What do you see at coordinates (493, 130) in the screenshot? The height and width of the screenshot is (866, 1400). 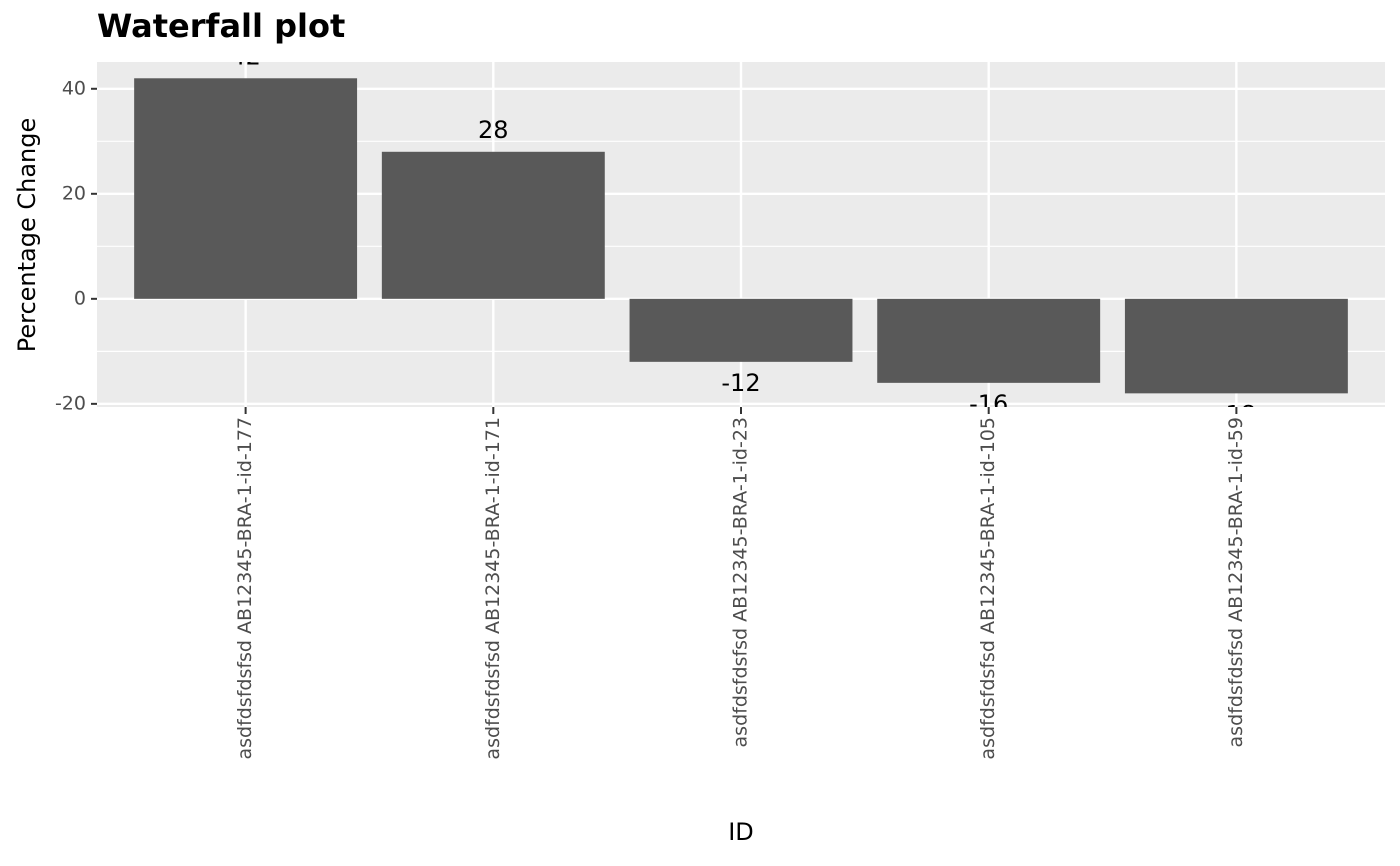 I see `value-label: 28` at bounding box center [493, 130].